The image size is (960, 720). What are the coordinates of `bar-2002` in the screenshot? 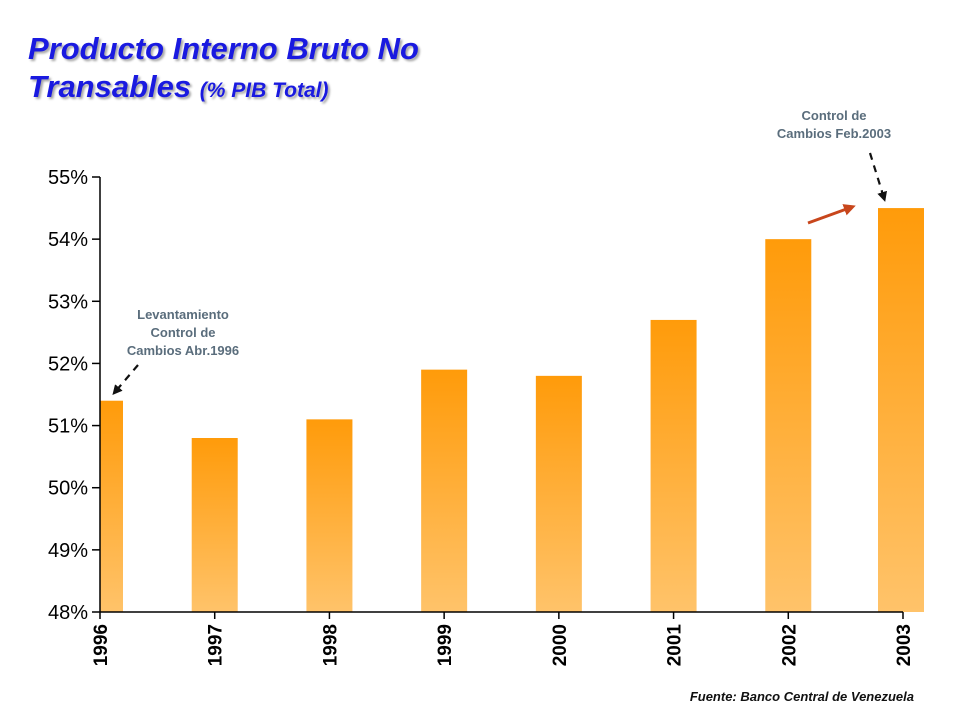 It's located at (788, 425).